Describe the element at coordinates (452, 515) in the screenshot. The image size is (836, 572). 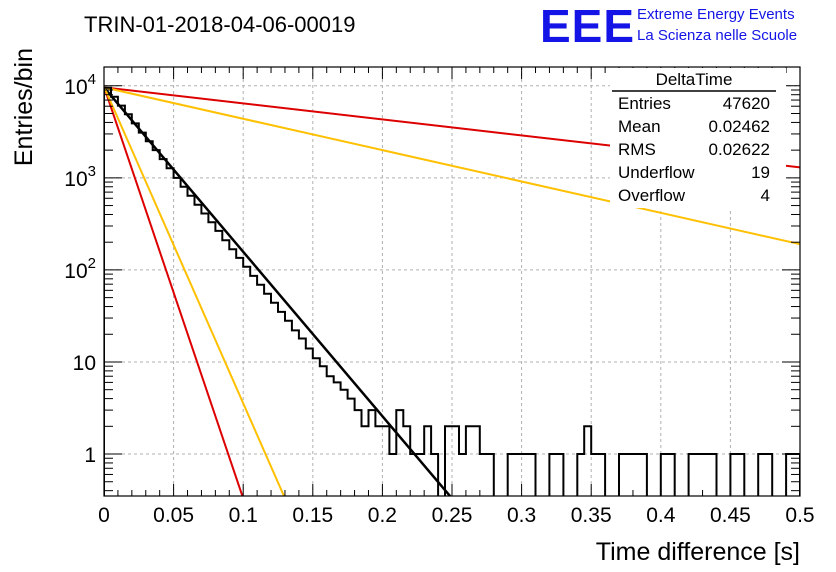
I see `x-tick-label: 0.25` at that location.